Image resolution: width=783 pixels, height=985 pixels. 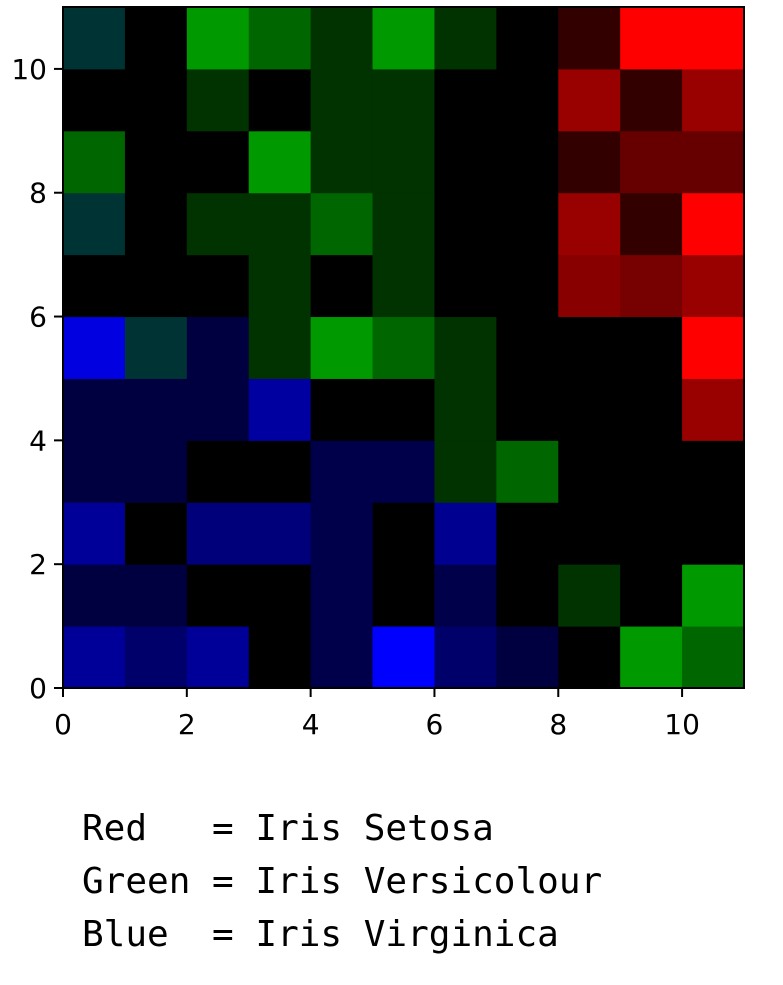 What do you see at coordinates (29, 69) in the screenshot?
I see `y-tick-label: 10` at bounding box center [29, 69].